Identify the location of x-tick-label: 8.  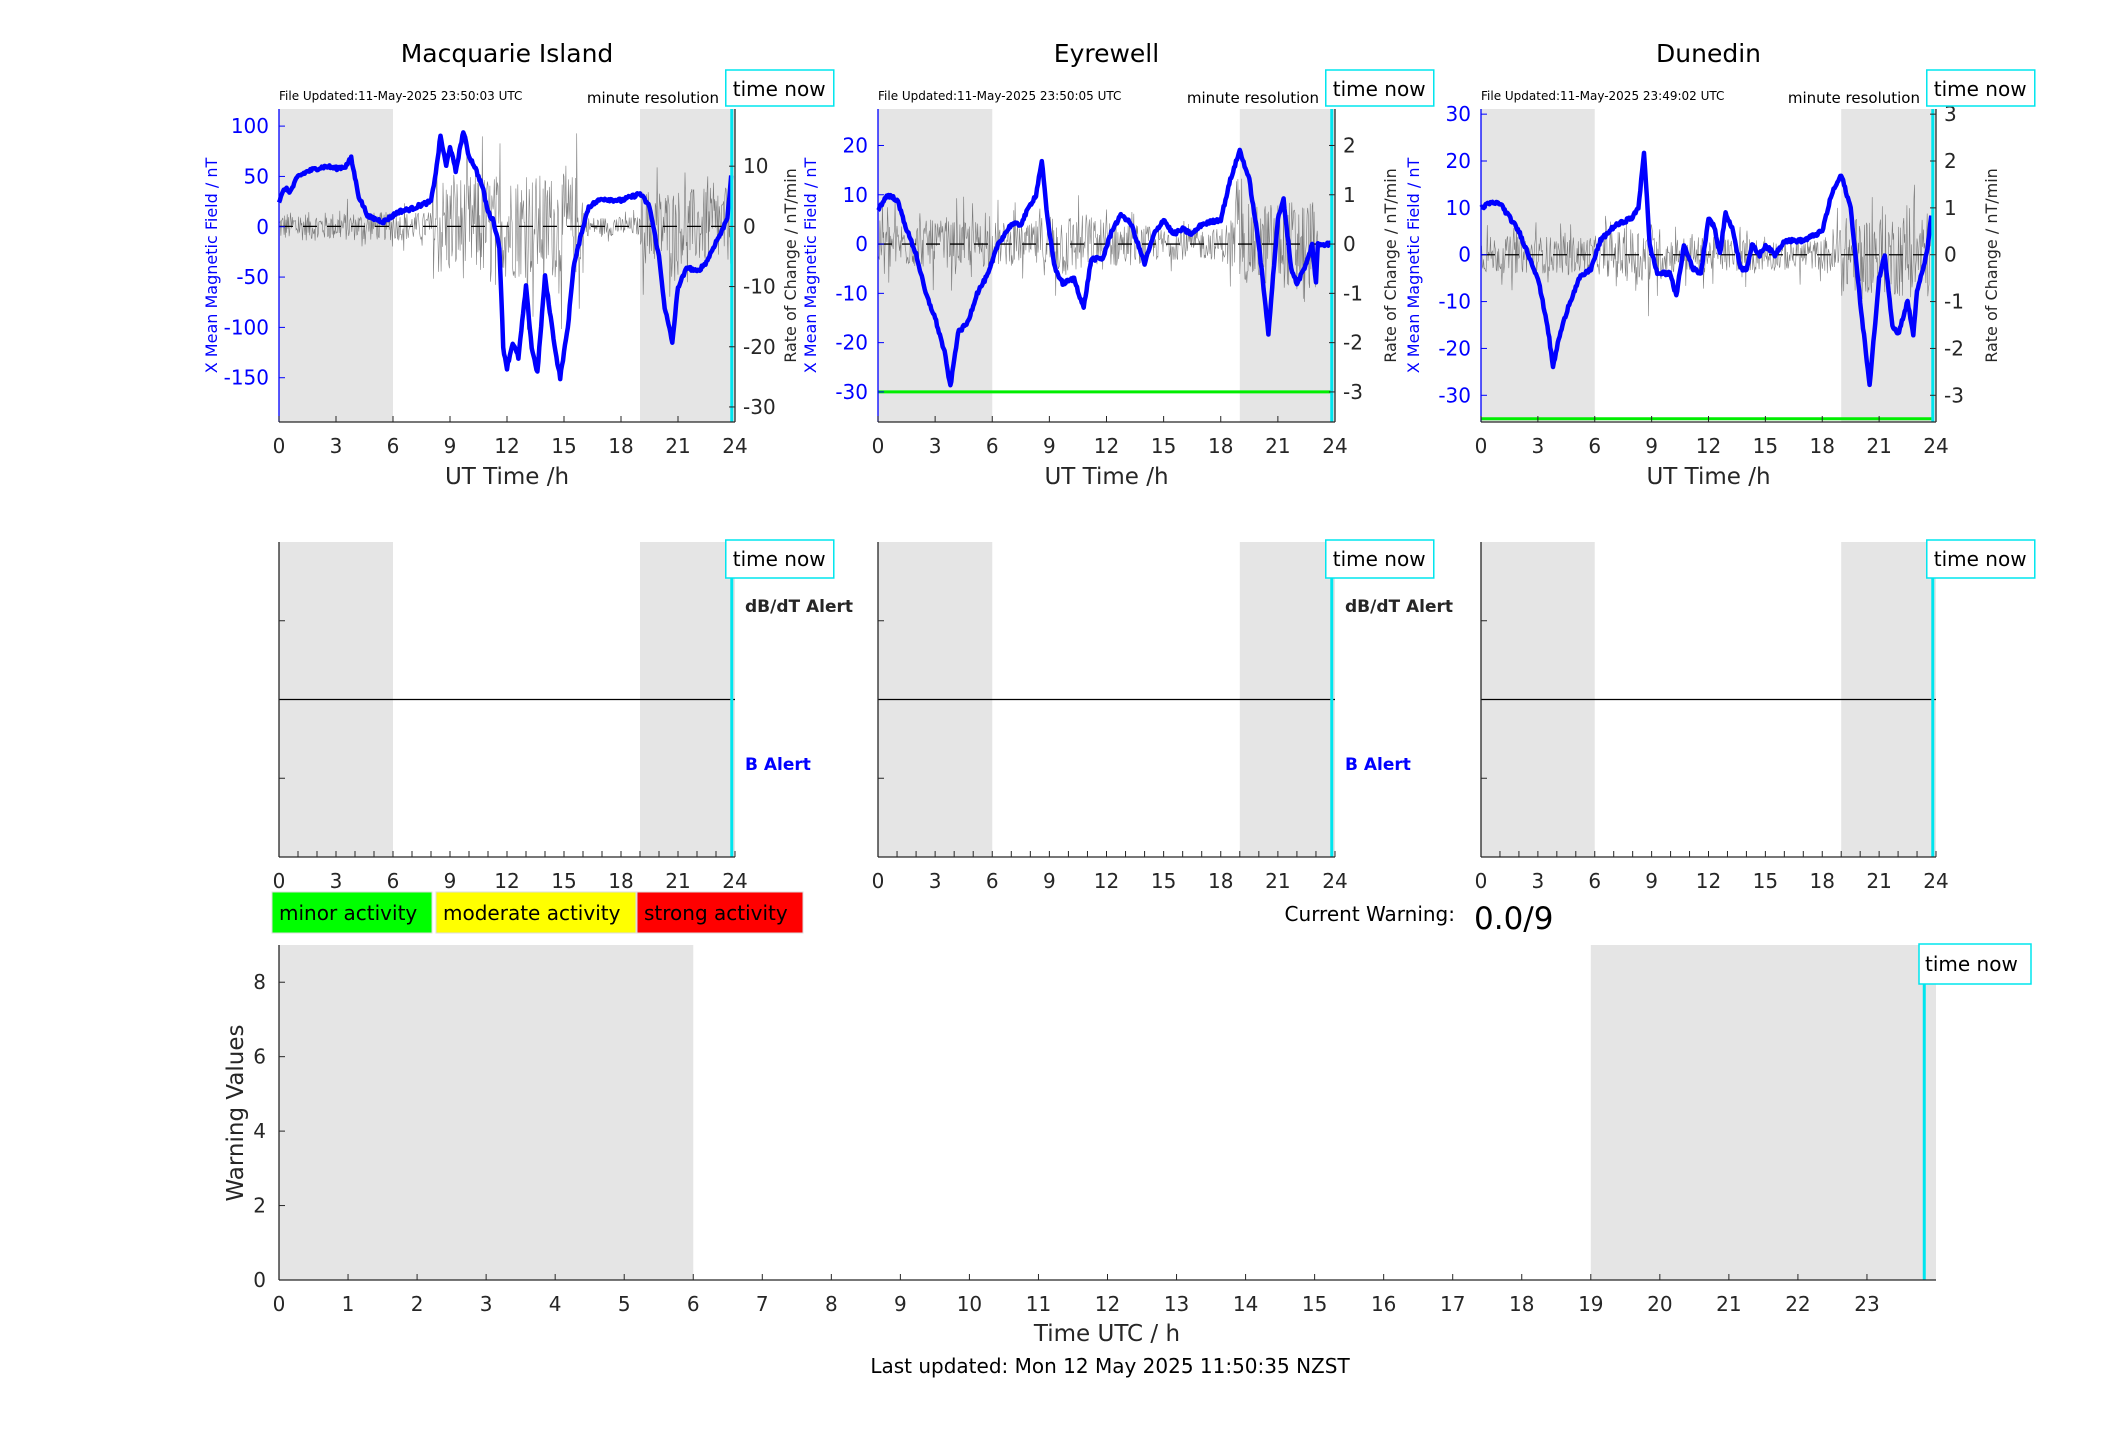
(831, 1304).